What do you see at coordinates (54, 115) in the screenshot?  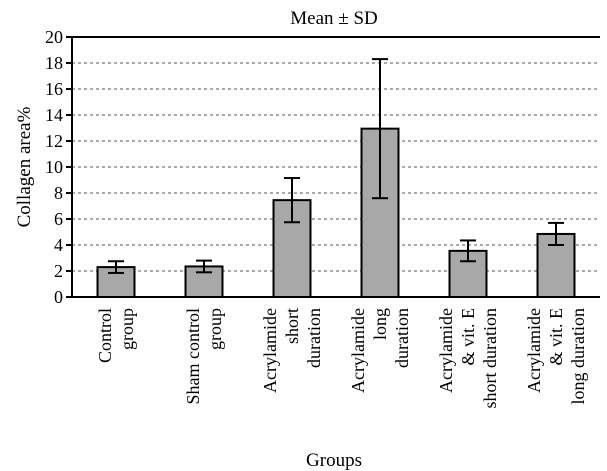 I see `y-tick-label: 14` at bounding box center [54, 115].